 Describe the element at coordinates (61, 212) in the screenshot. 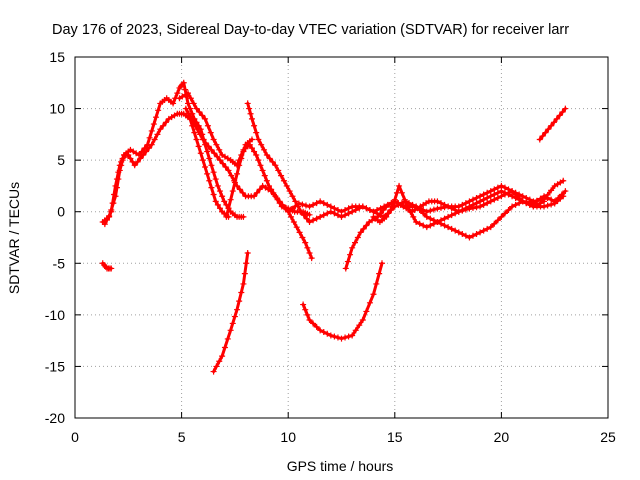

I see `y-tick-label: 0` at that location.